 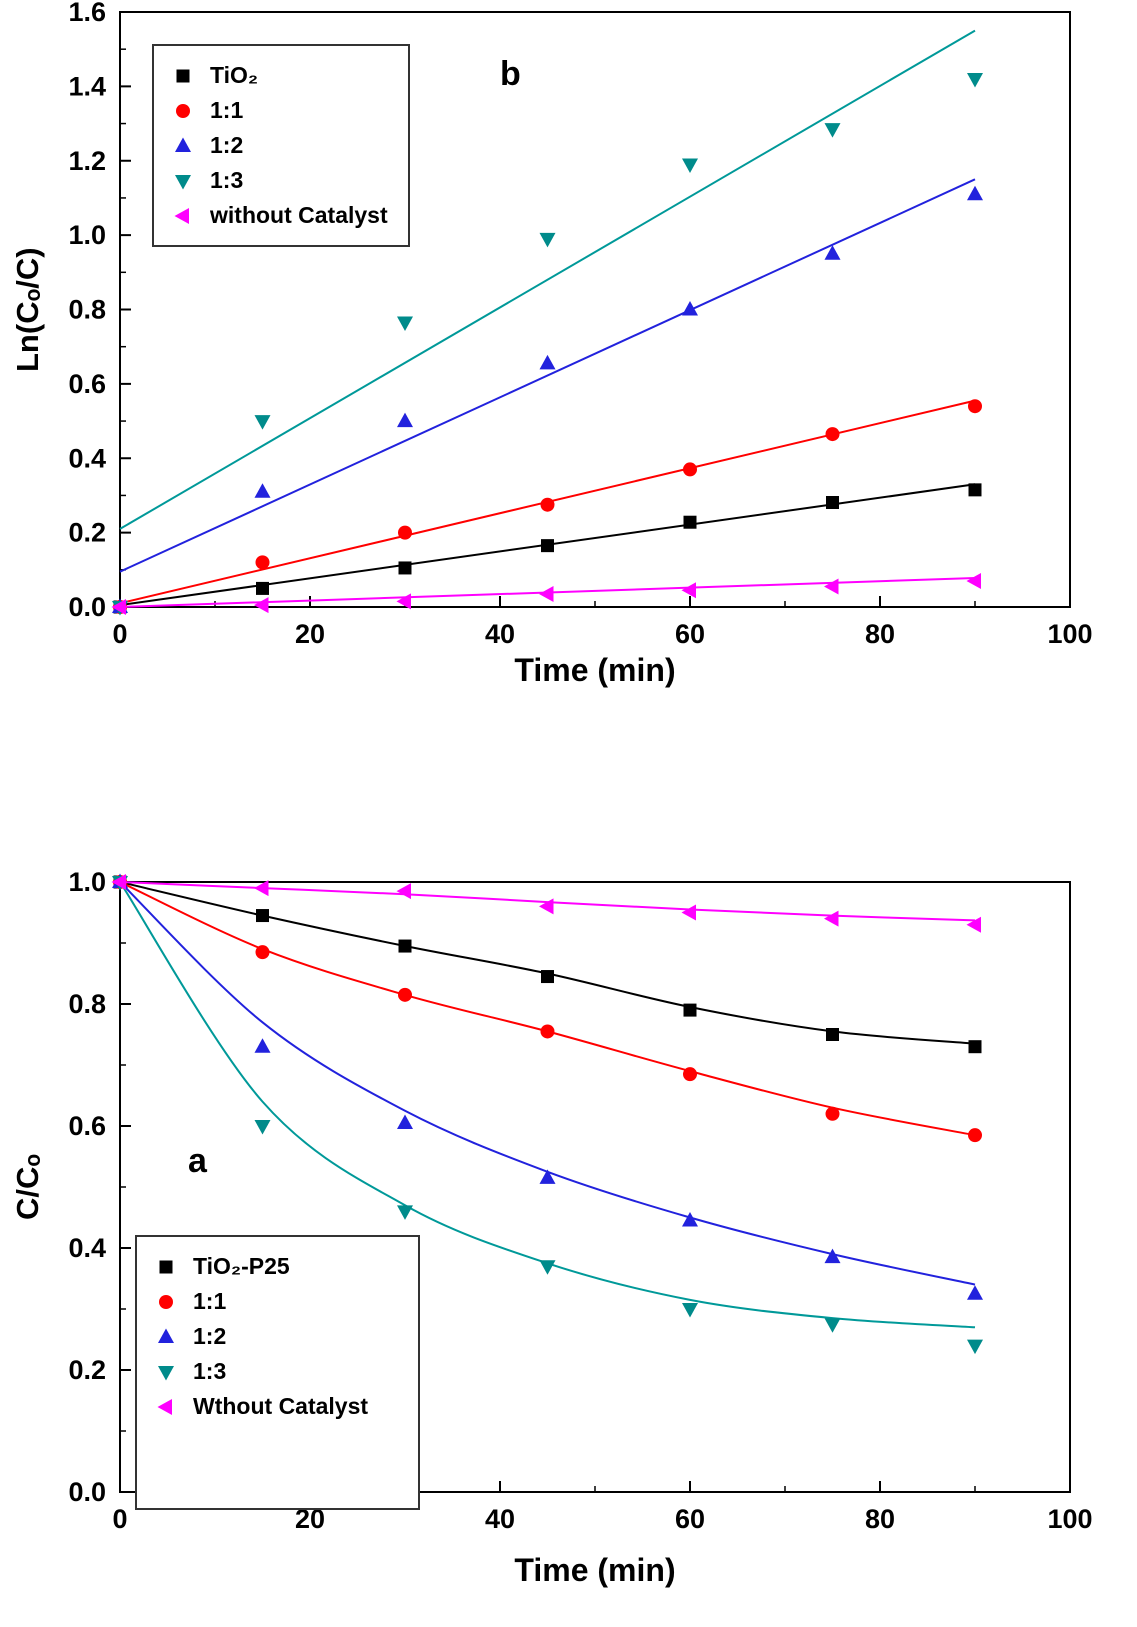 What do you see at coordinates (880, 634) in the screenshot?
I see `x-tick-label: 80` at bounding box center [880, 634].